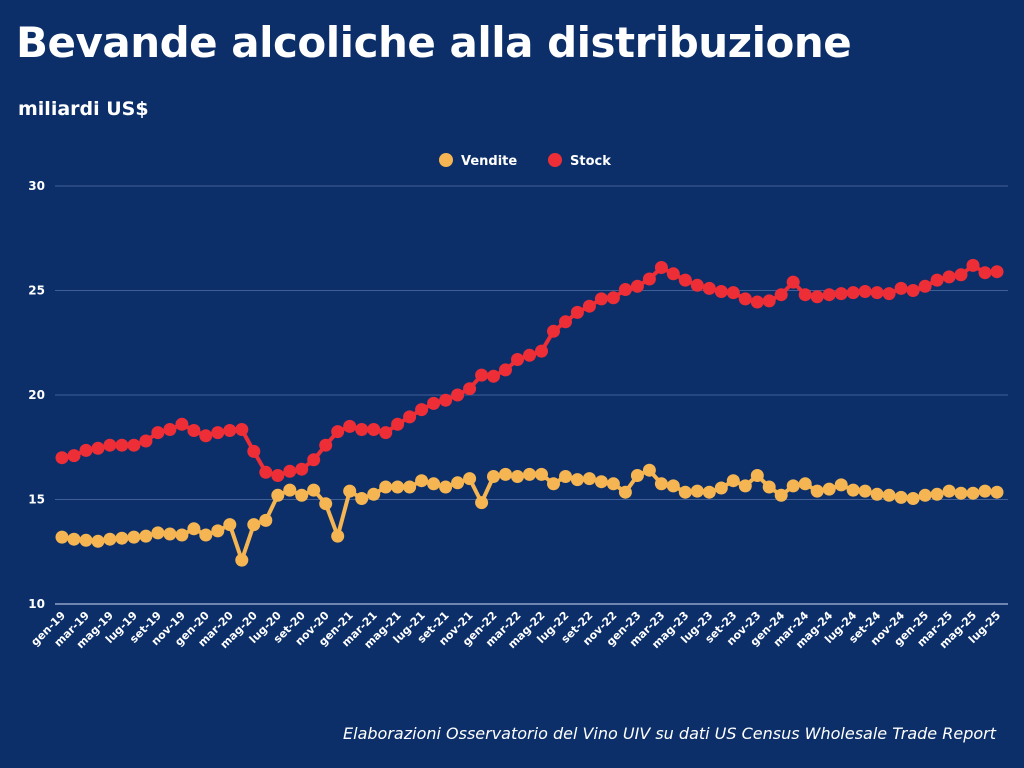 The width and height of the screenshot is (1024, 768). What do you see at coordinates (525, 161) in the screenshot?
I see `legend: Vendite Stock` at bounding box center [525, 161].